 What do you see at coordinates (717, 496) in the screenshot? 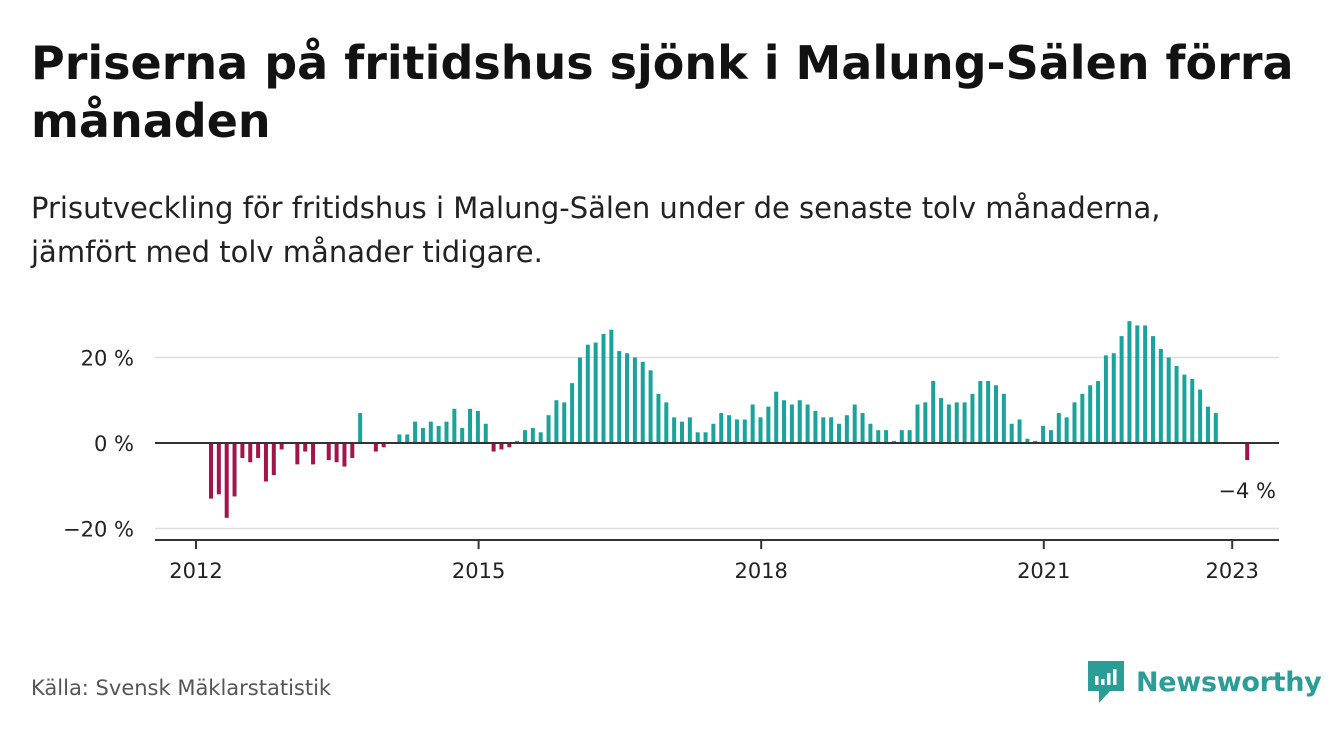
I see `axes` at bounding box center [717, 496].